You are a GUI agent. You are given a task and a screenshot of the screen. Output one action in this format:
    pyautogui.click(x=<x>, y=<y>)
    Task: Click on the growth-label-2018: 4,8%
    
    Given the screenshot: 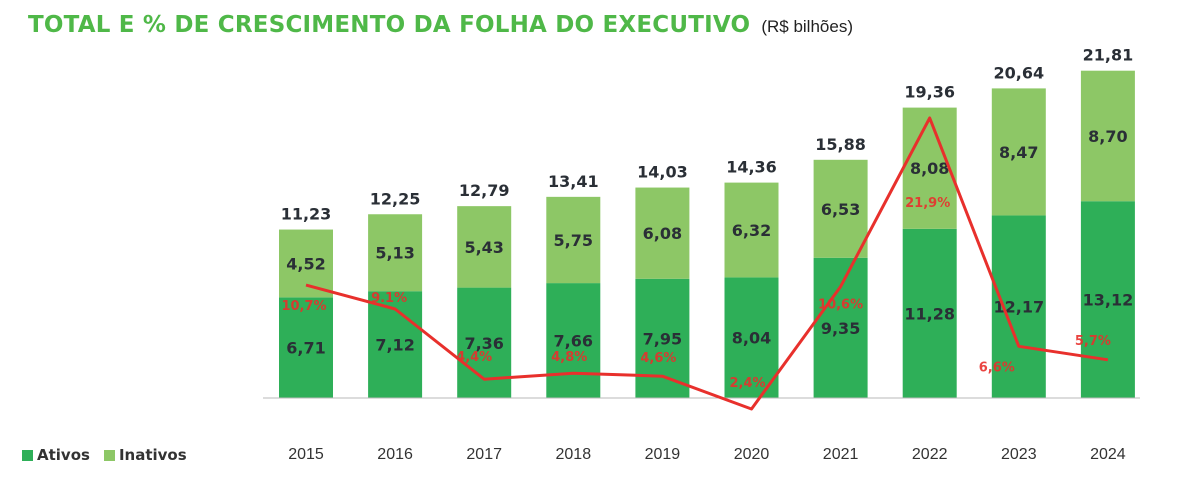 What is the action you would take?
    pyautogui.click(x=569, y=357)
    